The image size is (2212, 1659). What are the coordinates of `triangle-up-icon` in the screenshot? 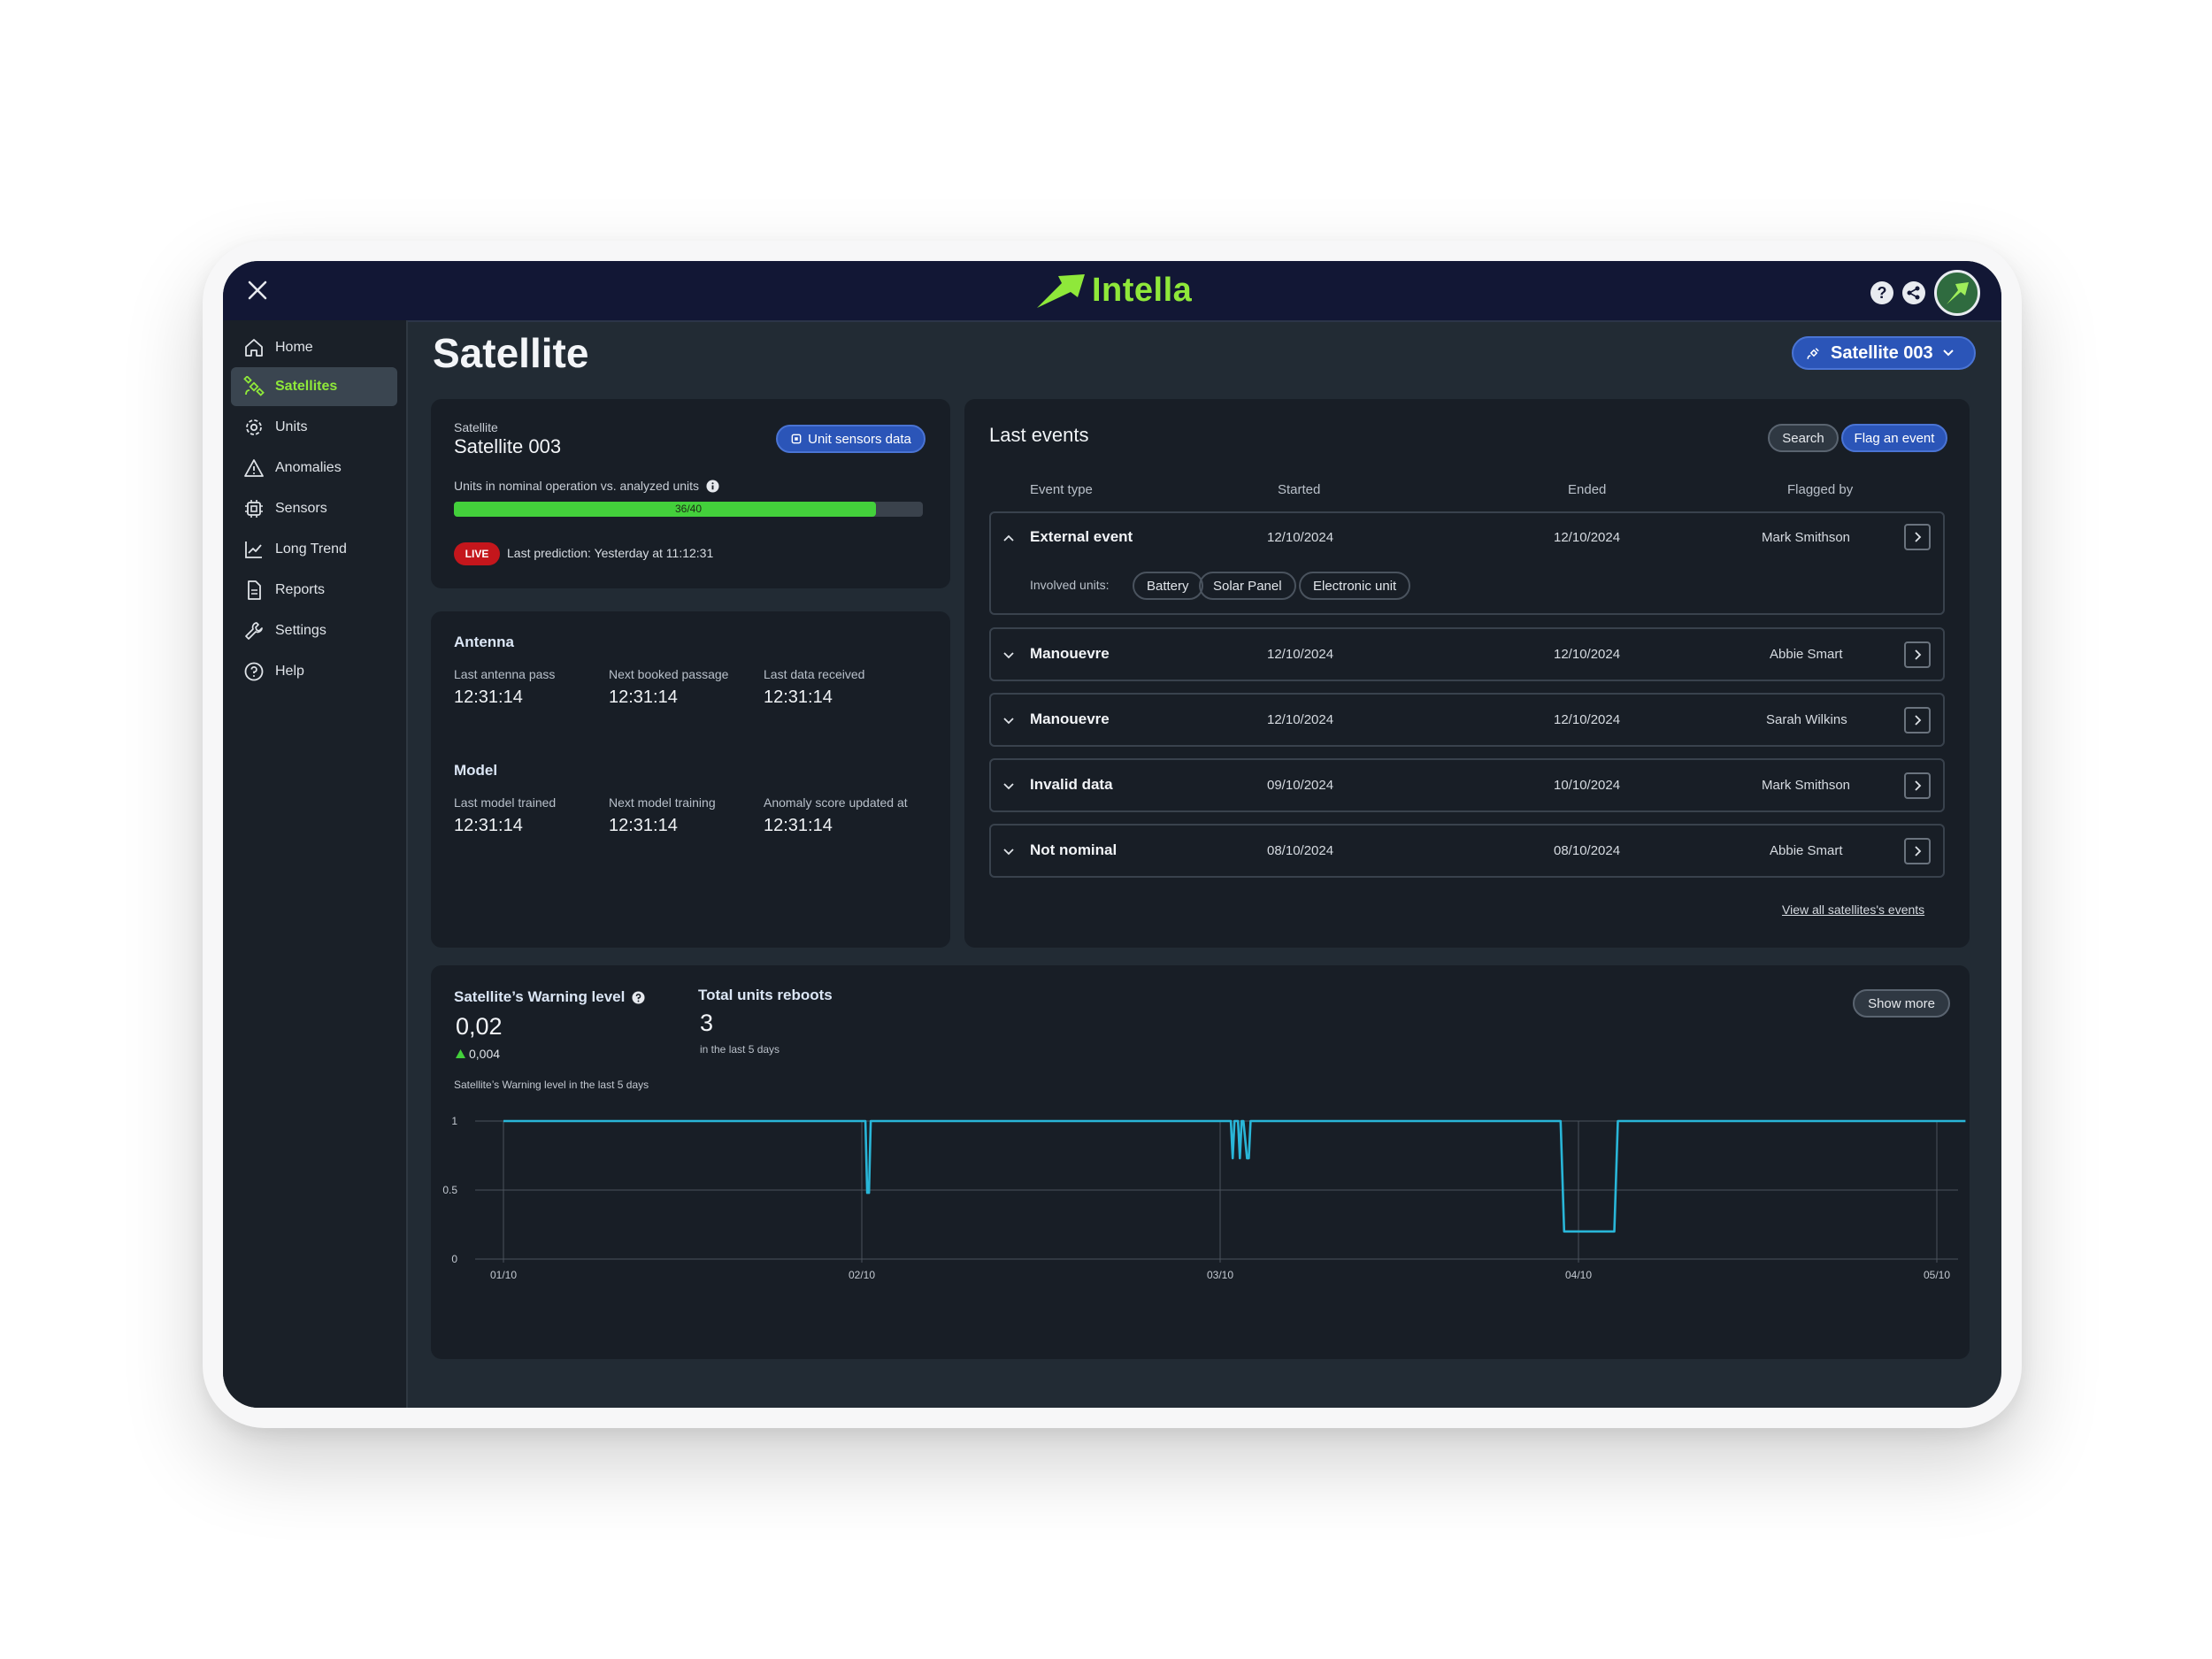 It's located at (461, 1054).